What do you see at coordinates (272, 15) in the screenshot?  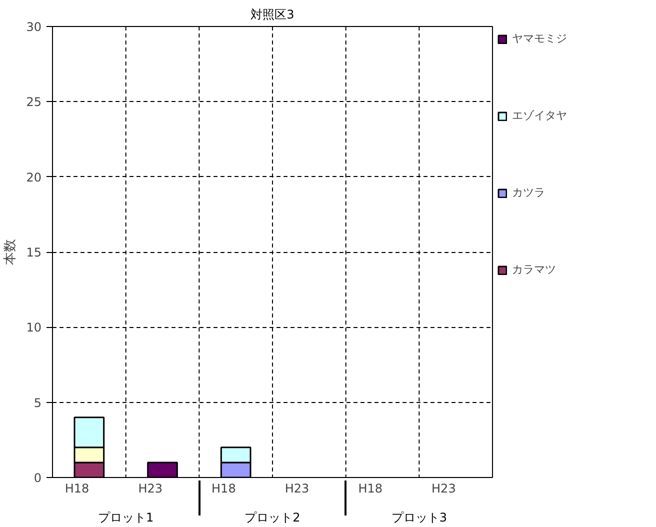 I see `chart-title: 対照区3` at bounding box center [272, 15].